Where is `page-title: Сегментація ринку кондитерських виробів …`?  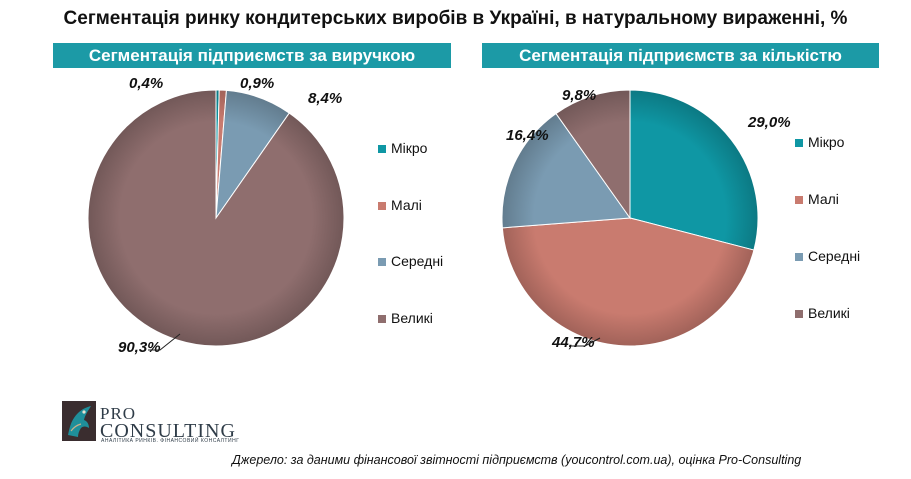 page-title: Сегментація ринку кондитерських виробів … is located at coordinates (455, 18).